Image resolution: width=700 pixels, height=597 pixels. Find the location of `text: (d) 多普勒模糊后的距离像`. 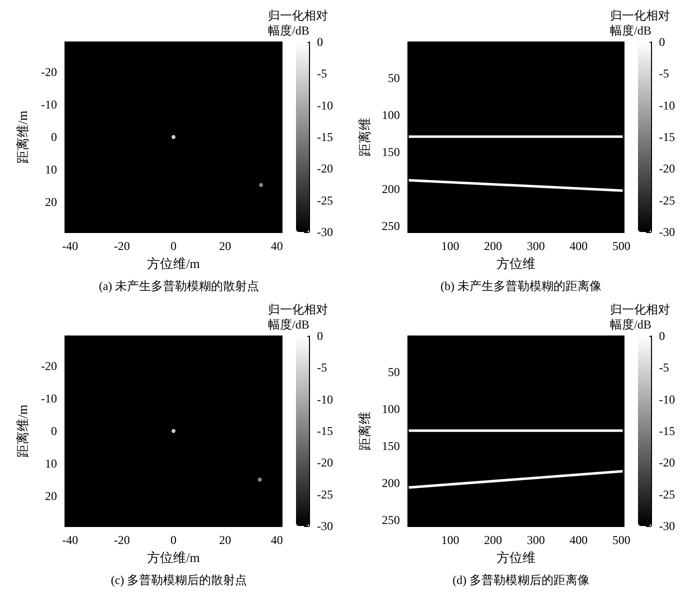

text: (d) 多普勒模糊后的距离像 is located at coordinates (521, 580).